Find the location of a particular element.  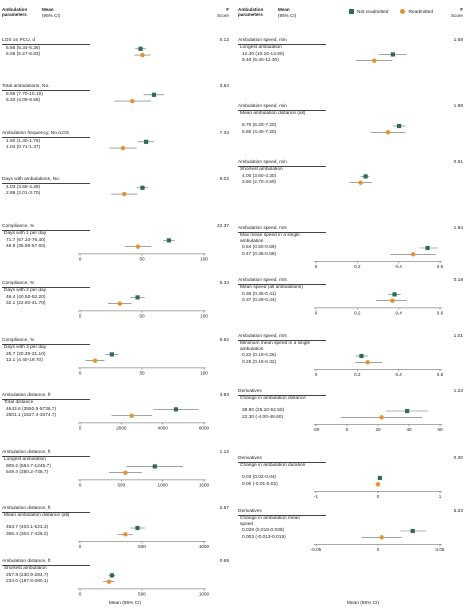

x-tick-label: 2000 is located at coordinates (121, 427).